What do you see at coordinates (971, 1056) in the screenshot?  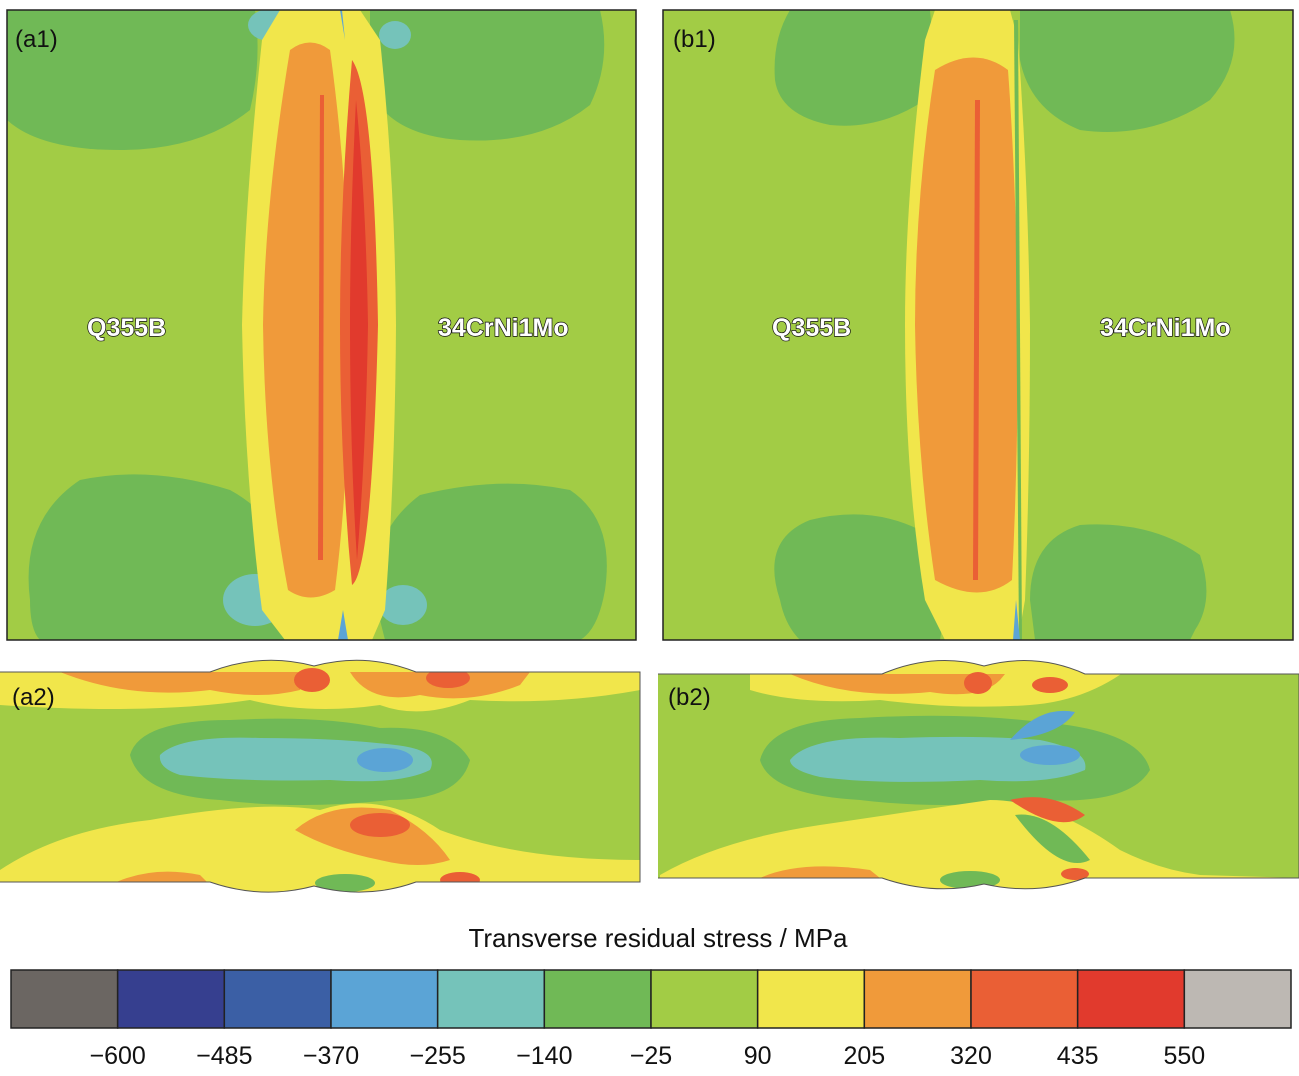 I see `color-scale-tick-8: 320` at bounding box center [971, 1056].